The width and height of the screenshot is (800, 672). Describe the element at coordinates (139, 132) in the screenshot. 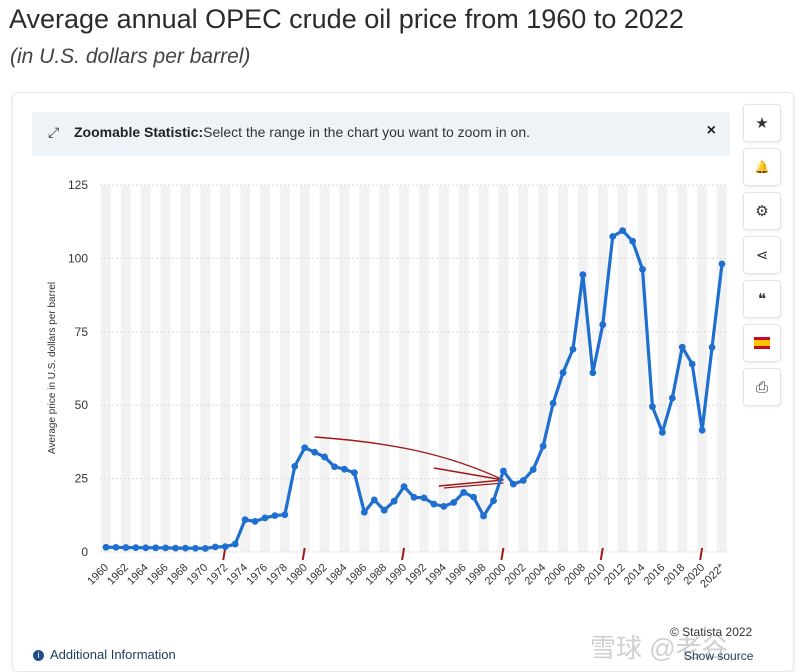

I see `zoom-banner-label: Zoomable Statistic:` at that location.